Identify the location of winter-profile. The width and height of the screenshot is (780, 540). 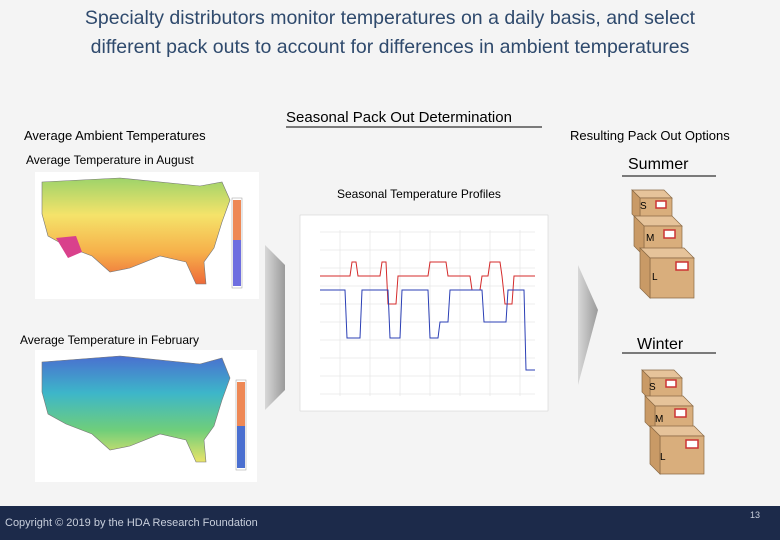
(427, 330).